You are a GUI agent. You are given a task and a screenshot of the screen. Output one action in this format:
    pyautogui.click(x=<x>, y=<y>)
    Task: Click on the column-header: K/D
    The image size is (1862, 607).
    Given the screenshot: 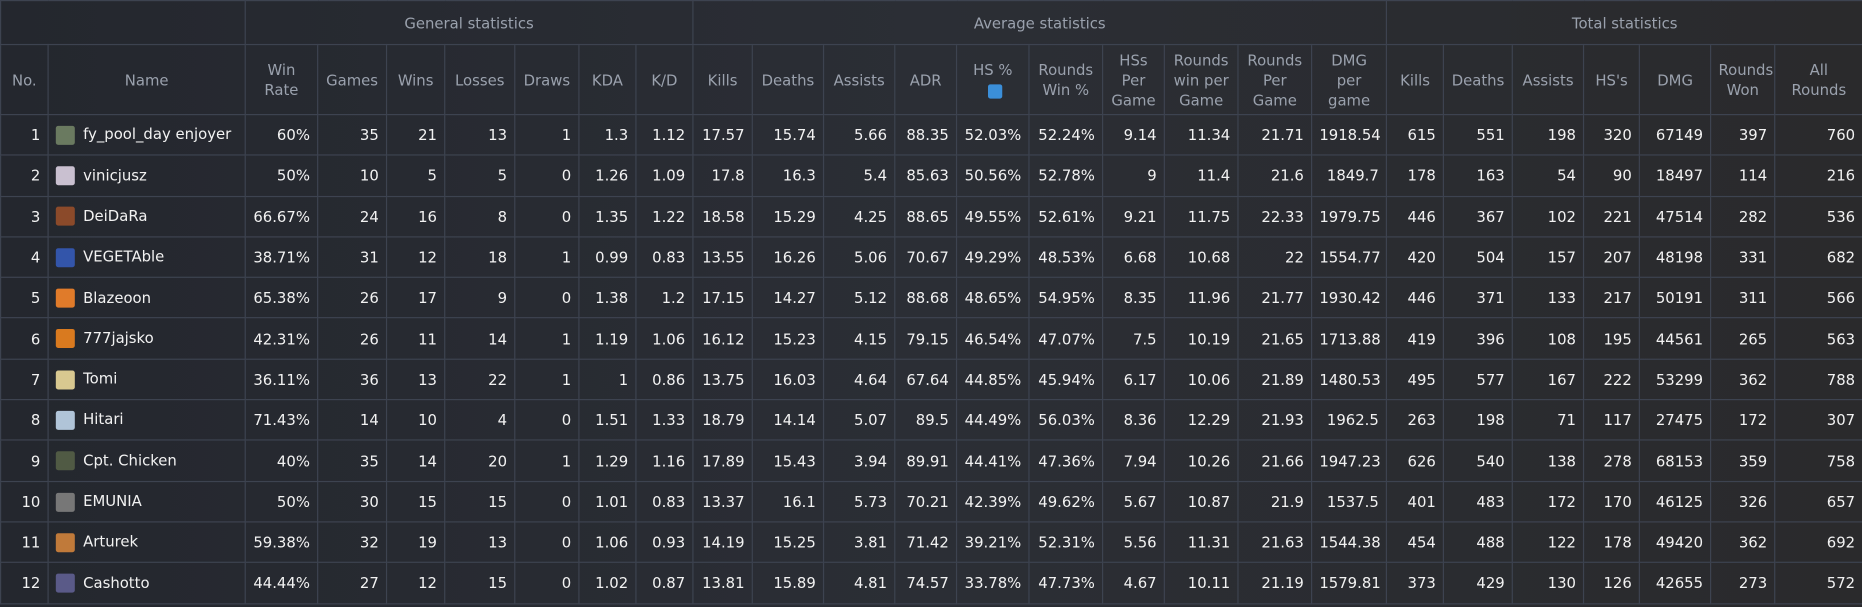 What is the action you would take?
    pyautogui.click(x=664, y=79)
    